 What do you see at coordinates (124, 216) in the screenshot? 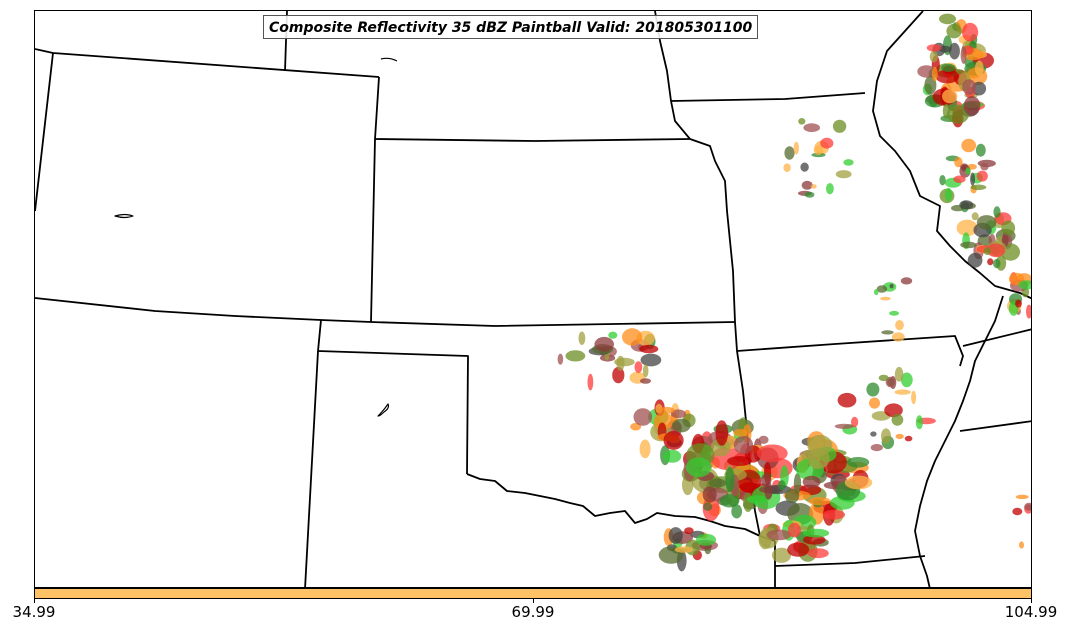
I see `lake-wyoming` at bounding box center [124, 216].